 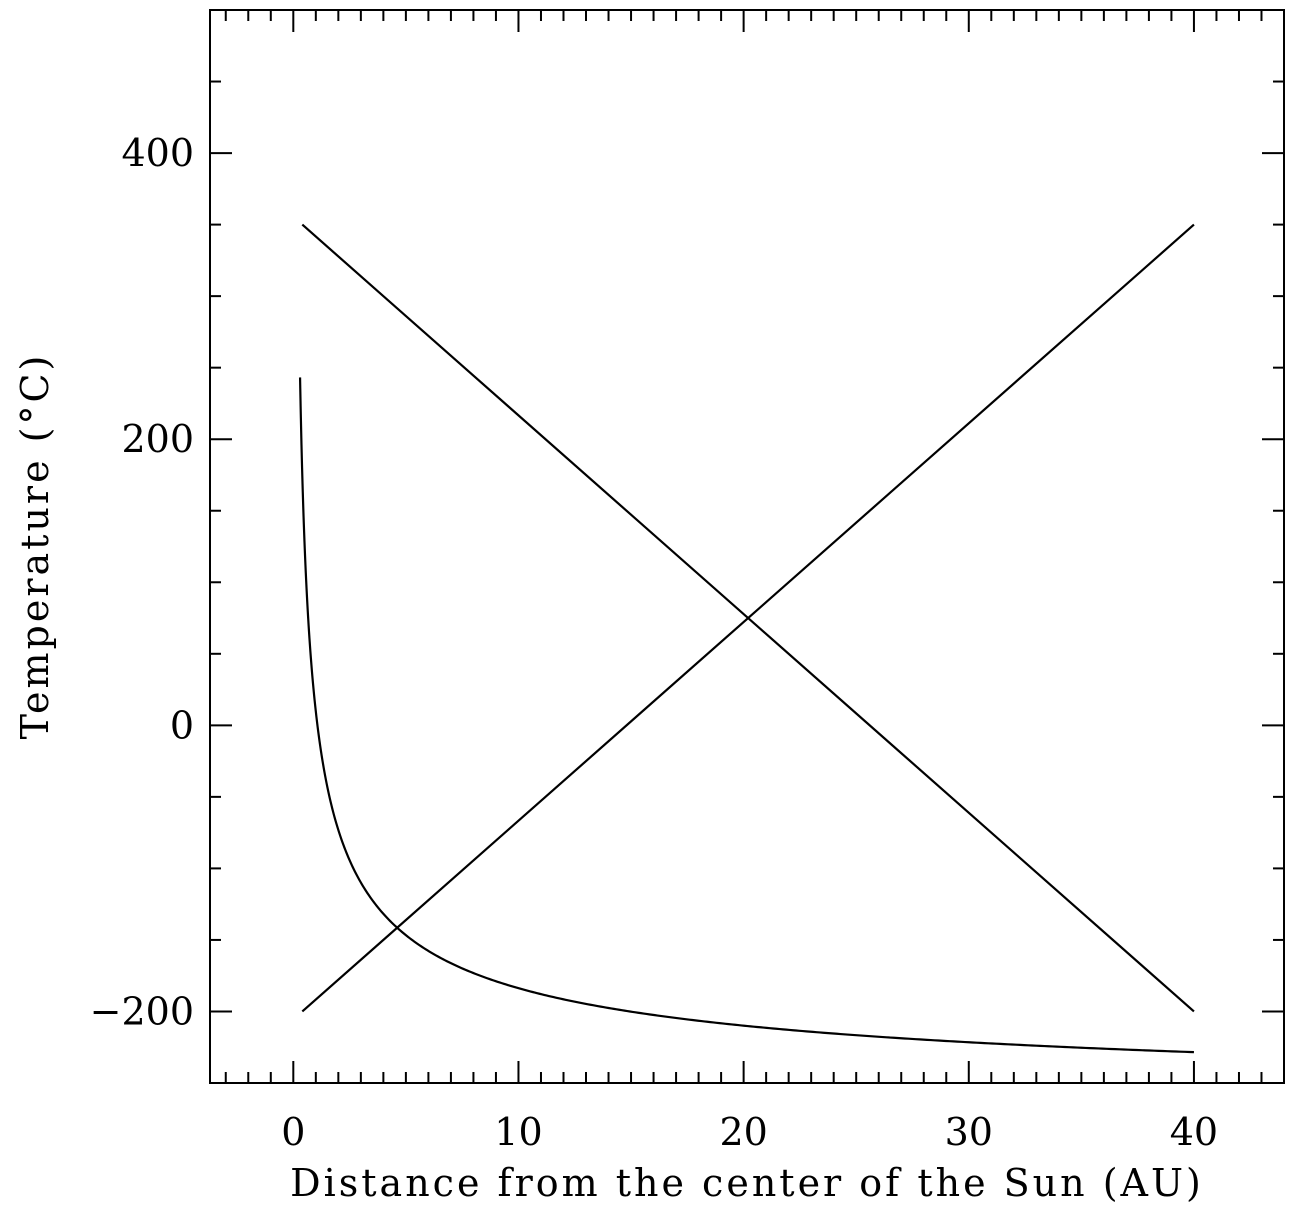 What do you see at coordinates (1194, 1132) in the screenshot?
I see `x-tick-label: 40` at bounding box center [1194, 1132].